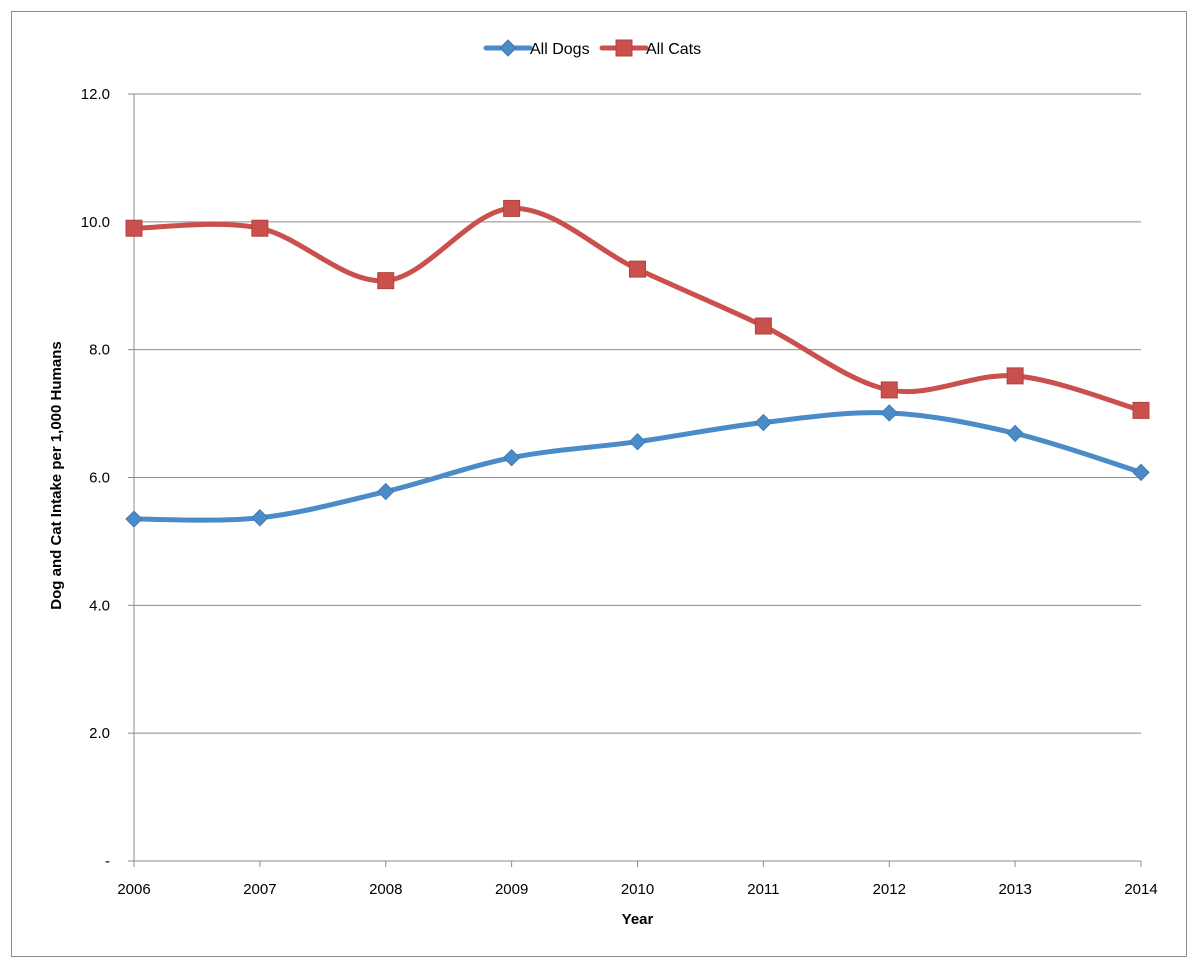  What do you see at coordinates (1140, 889) in the screenshot?
I see `x-tick-label: 2014` at bounding box center [1140, 889].